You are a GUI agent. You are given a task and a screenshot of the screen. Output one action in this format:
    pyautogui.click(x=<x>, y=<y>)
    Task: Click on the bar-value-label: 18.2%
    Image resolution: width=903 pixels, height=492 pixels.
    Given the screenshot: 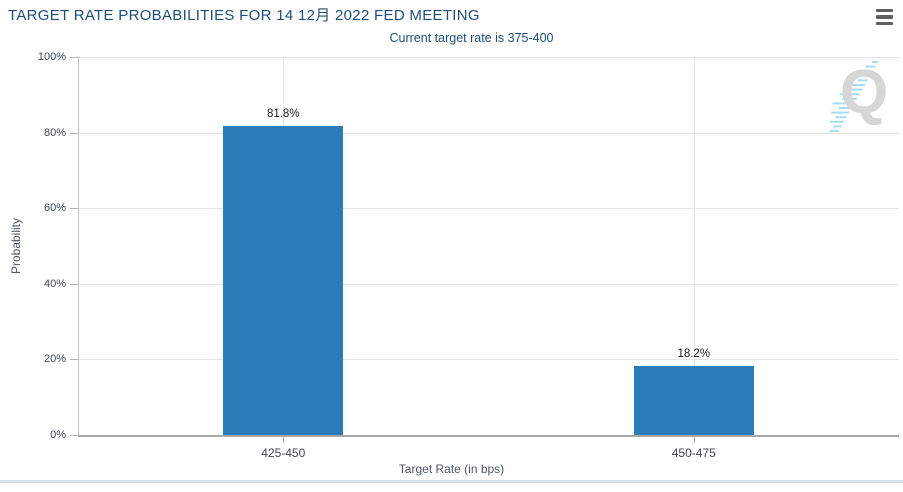 What is the action you would take?
    pyautogui.click(x=694, y=354)
    